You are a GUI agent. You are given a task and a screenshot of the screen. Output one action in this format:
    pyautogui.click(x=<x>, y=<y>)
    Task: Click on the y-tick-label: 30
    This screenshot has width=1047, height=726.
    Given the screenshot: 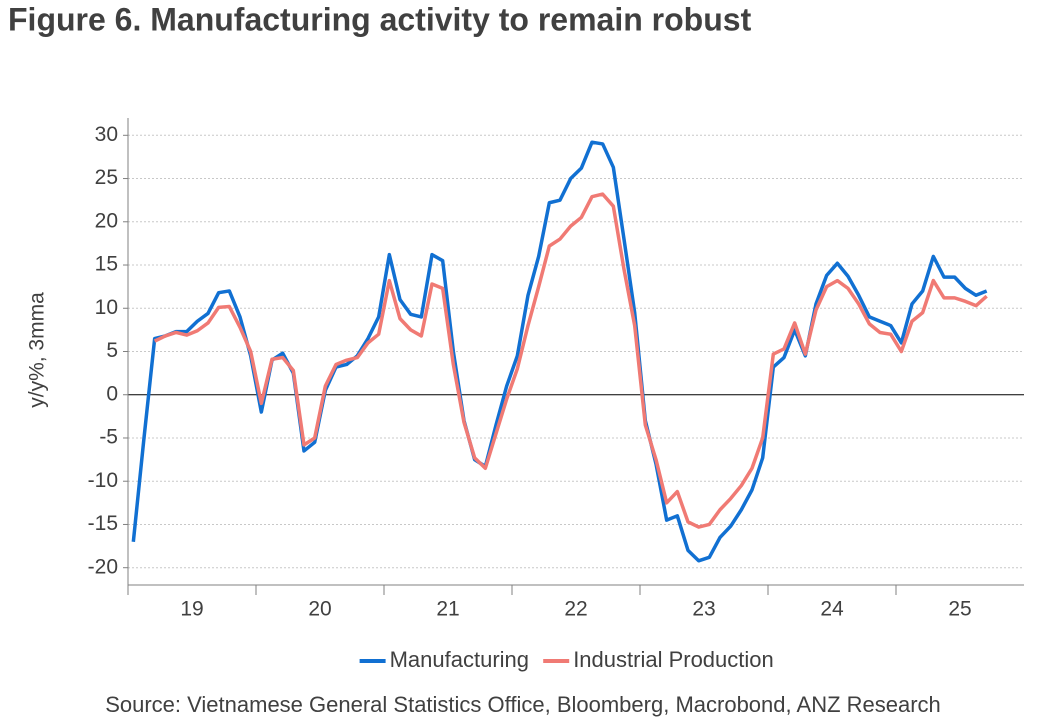 What is the action you would take?
    pyautogui.click(x=106, y=134)
    